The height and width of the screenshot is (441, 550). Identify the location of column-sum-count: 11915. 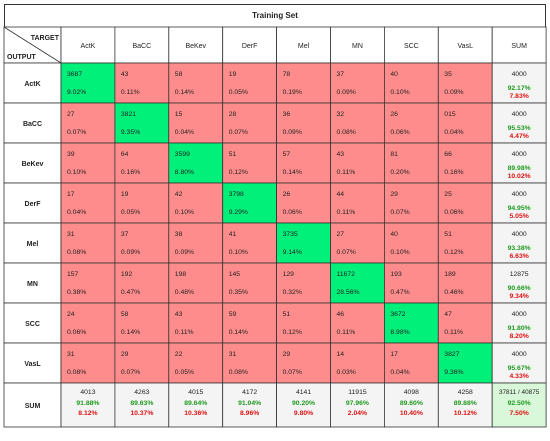
(357, 392).